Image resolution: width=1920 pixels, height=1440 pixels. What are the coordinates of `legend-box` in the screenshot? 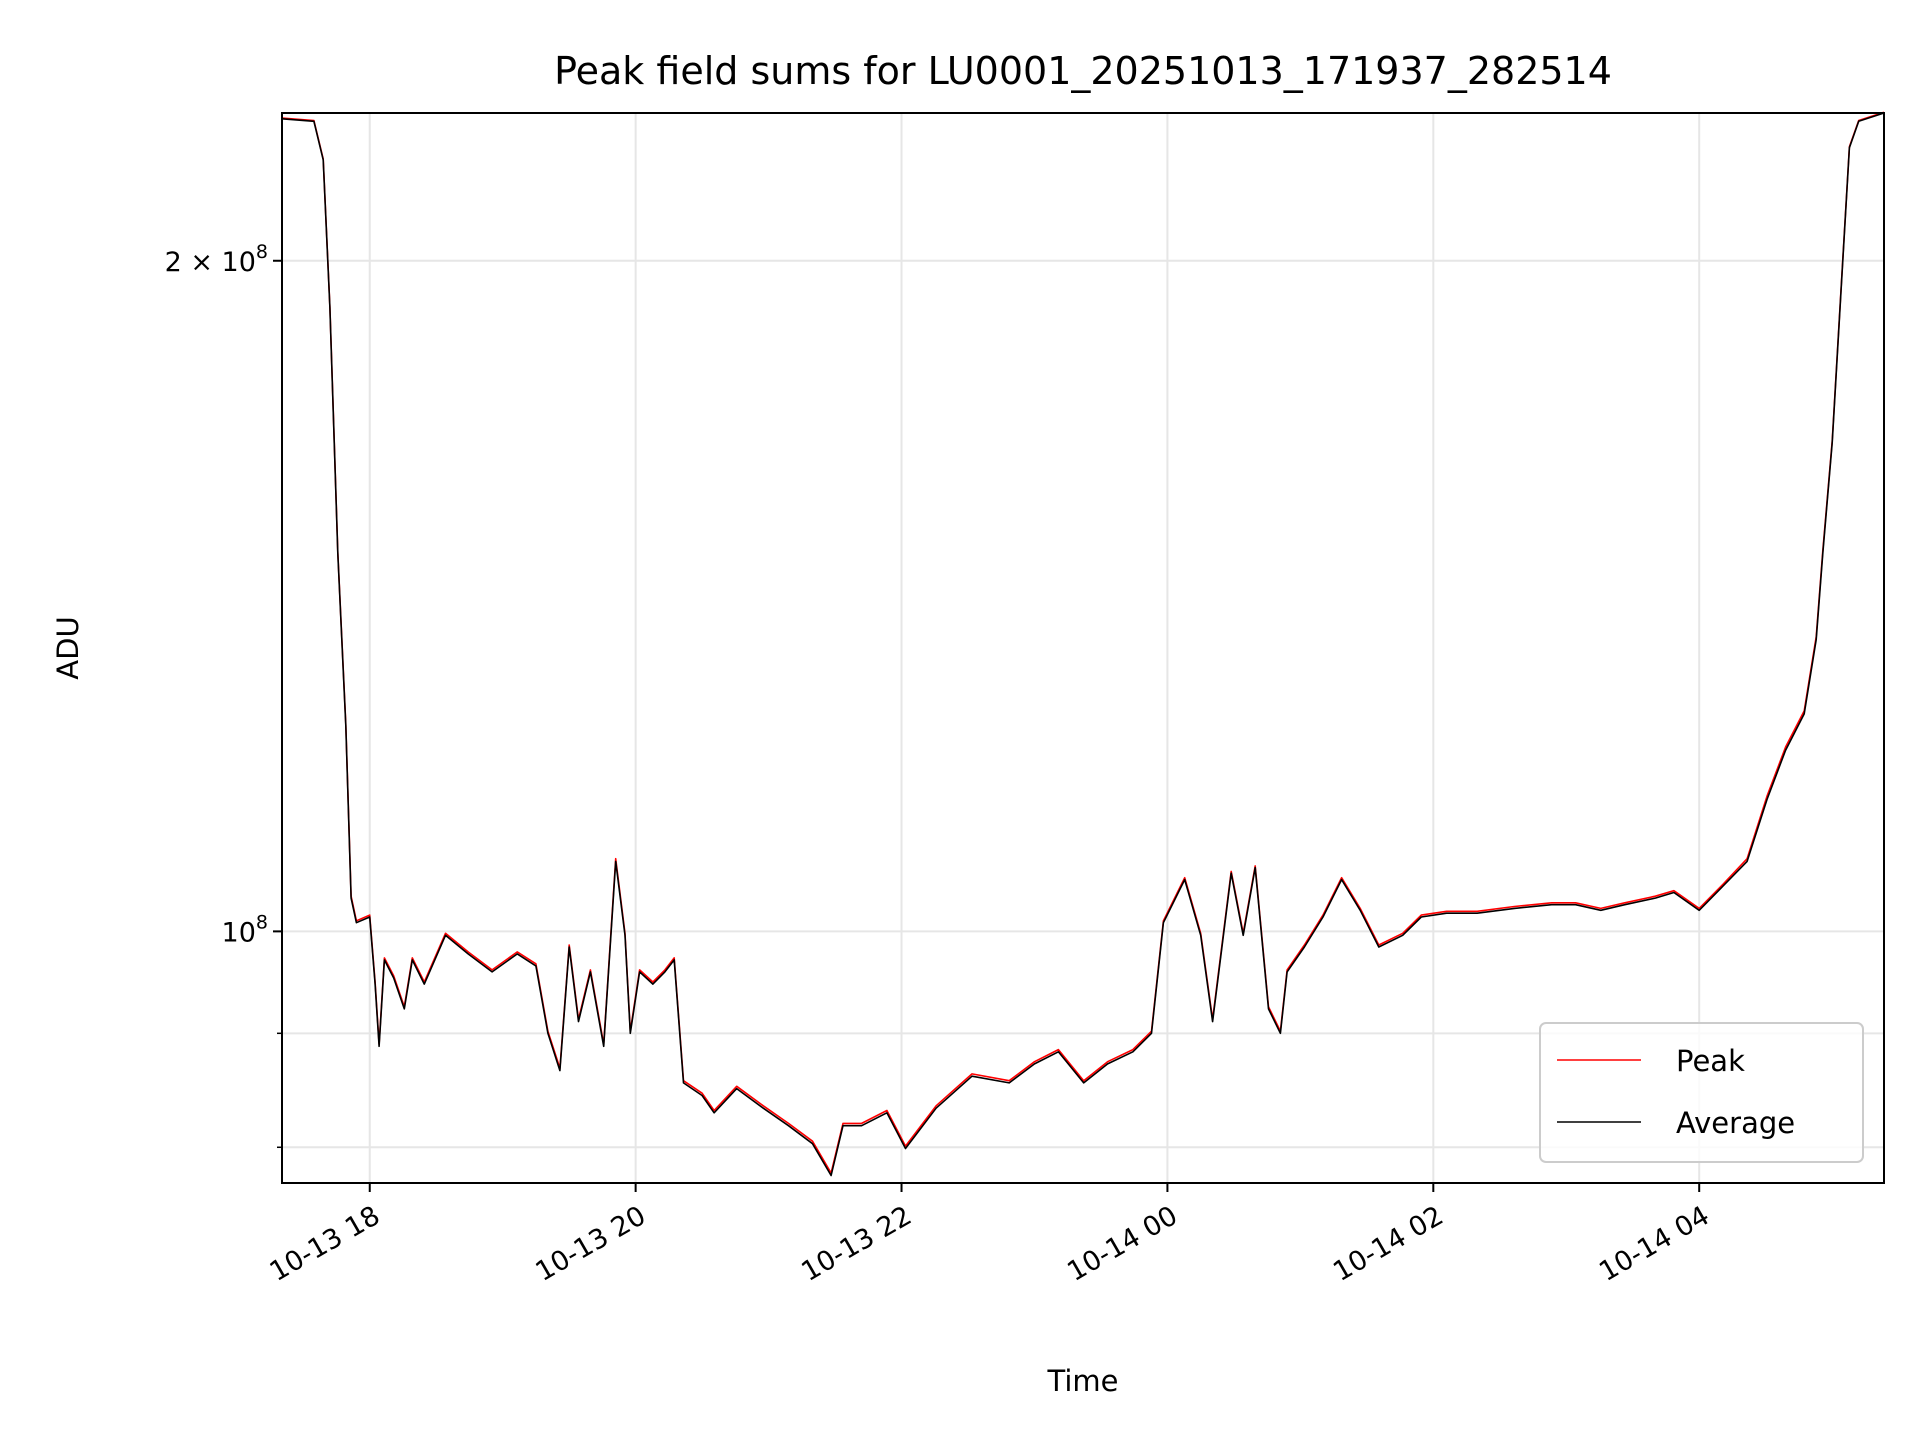 It's located at (1701, 1092).